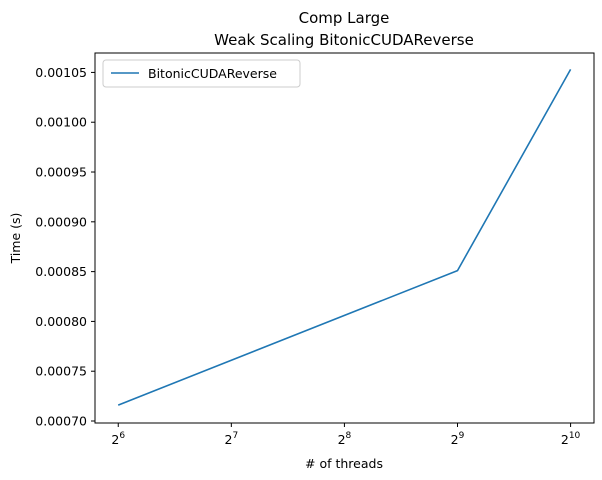 The image size is (602, 480). Describe the element at coordinates (61, 172) in the screenshot. I see `y-tick-label: 0.00095` at that location.